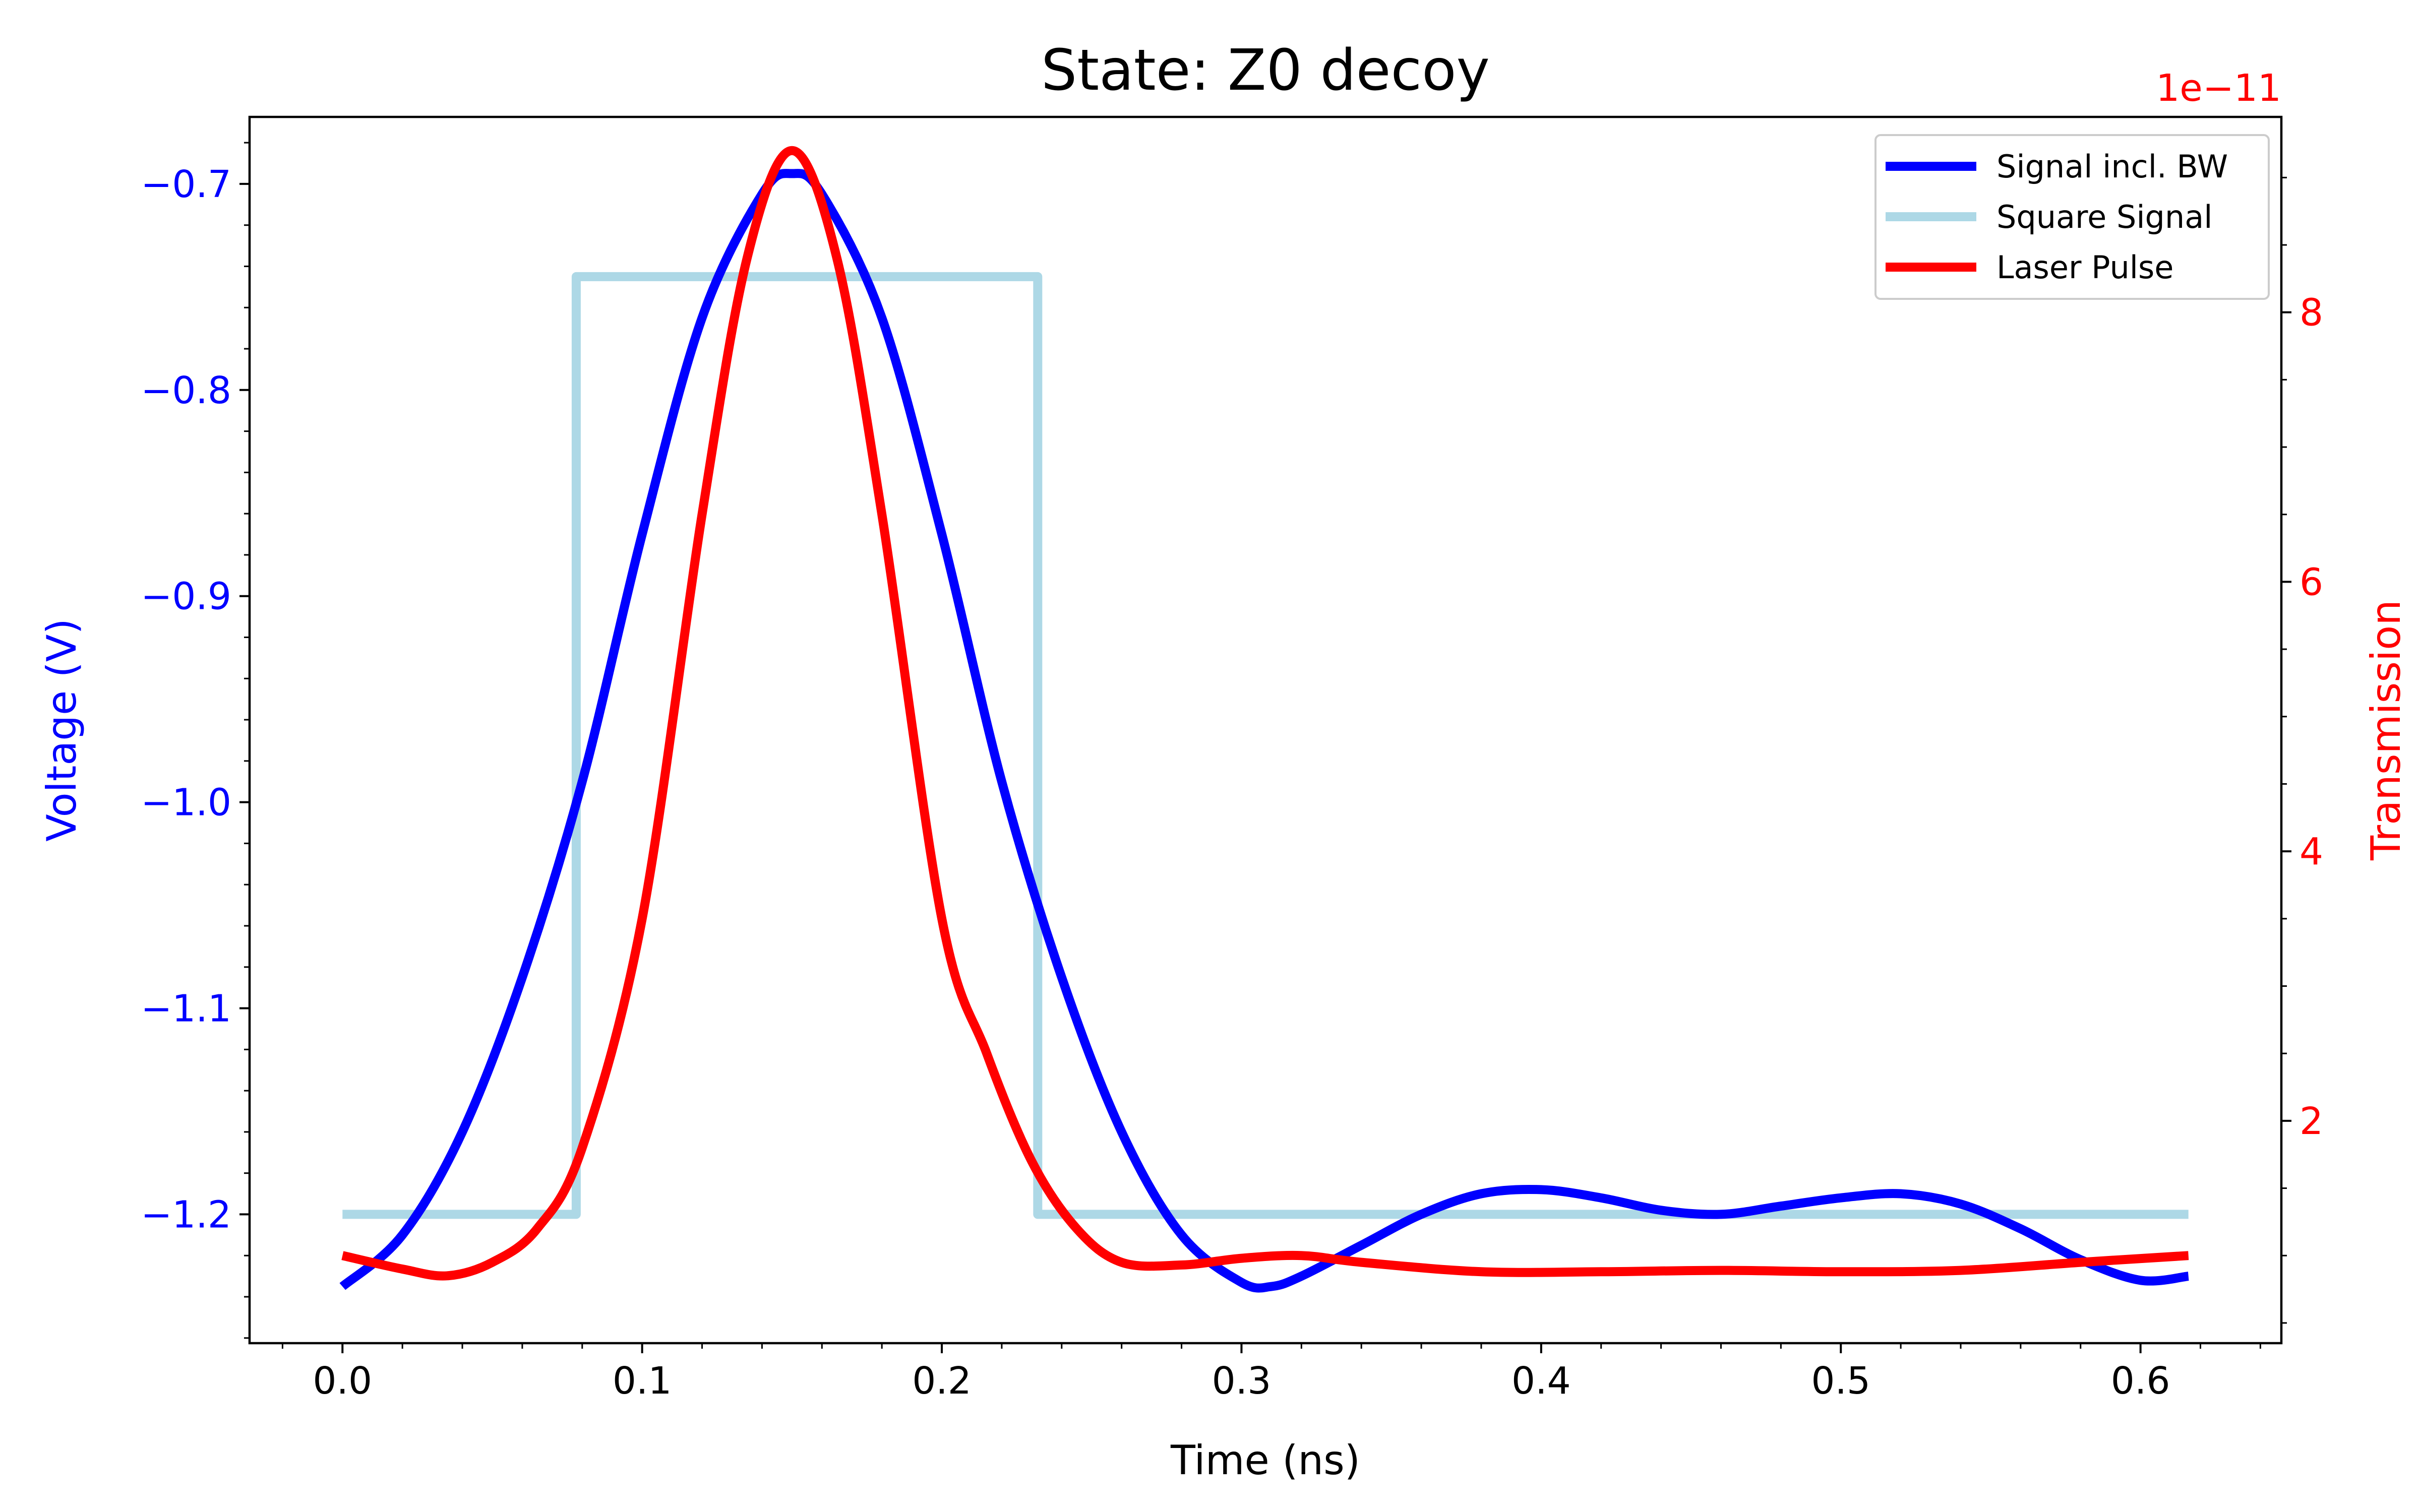 The image size is (2420, 1512). What do you see at coordinates (2311, 582) in the screenshot?
I see `y-right-tick-label: 6` at bounding box center [2311, 582].